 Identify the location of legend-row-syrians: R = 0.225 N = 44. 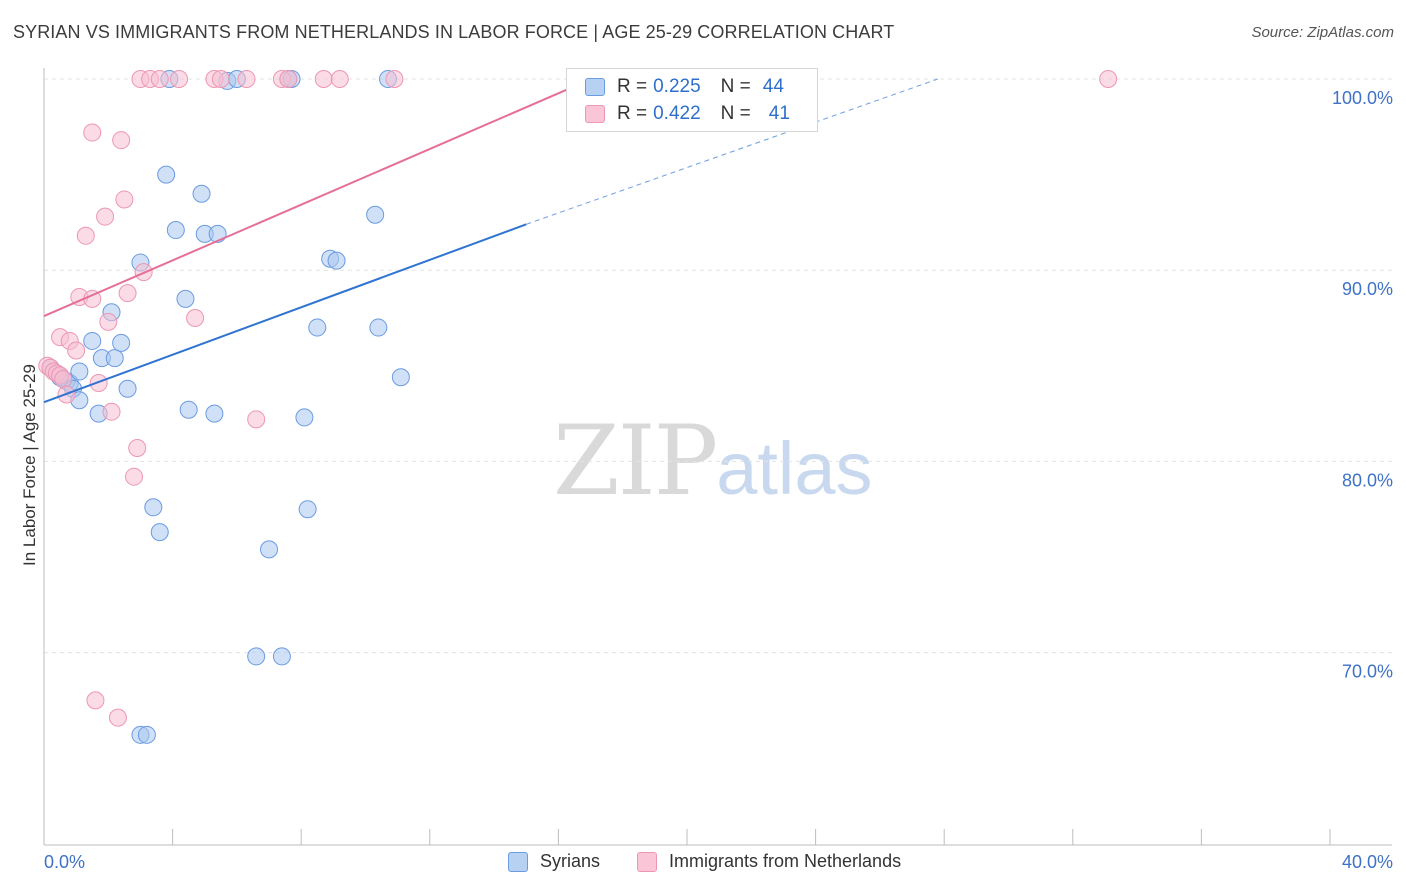
(684, 87).